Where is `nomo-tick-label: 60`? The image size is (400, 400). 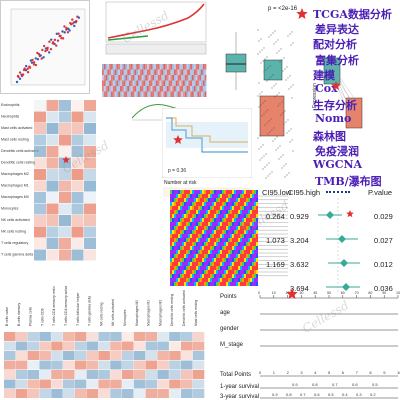 nomo-tick-label: 60 is located at coordinates (343, 293).